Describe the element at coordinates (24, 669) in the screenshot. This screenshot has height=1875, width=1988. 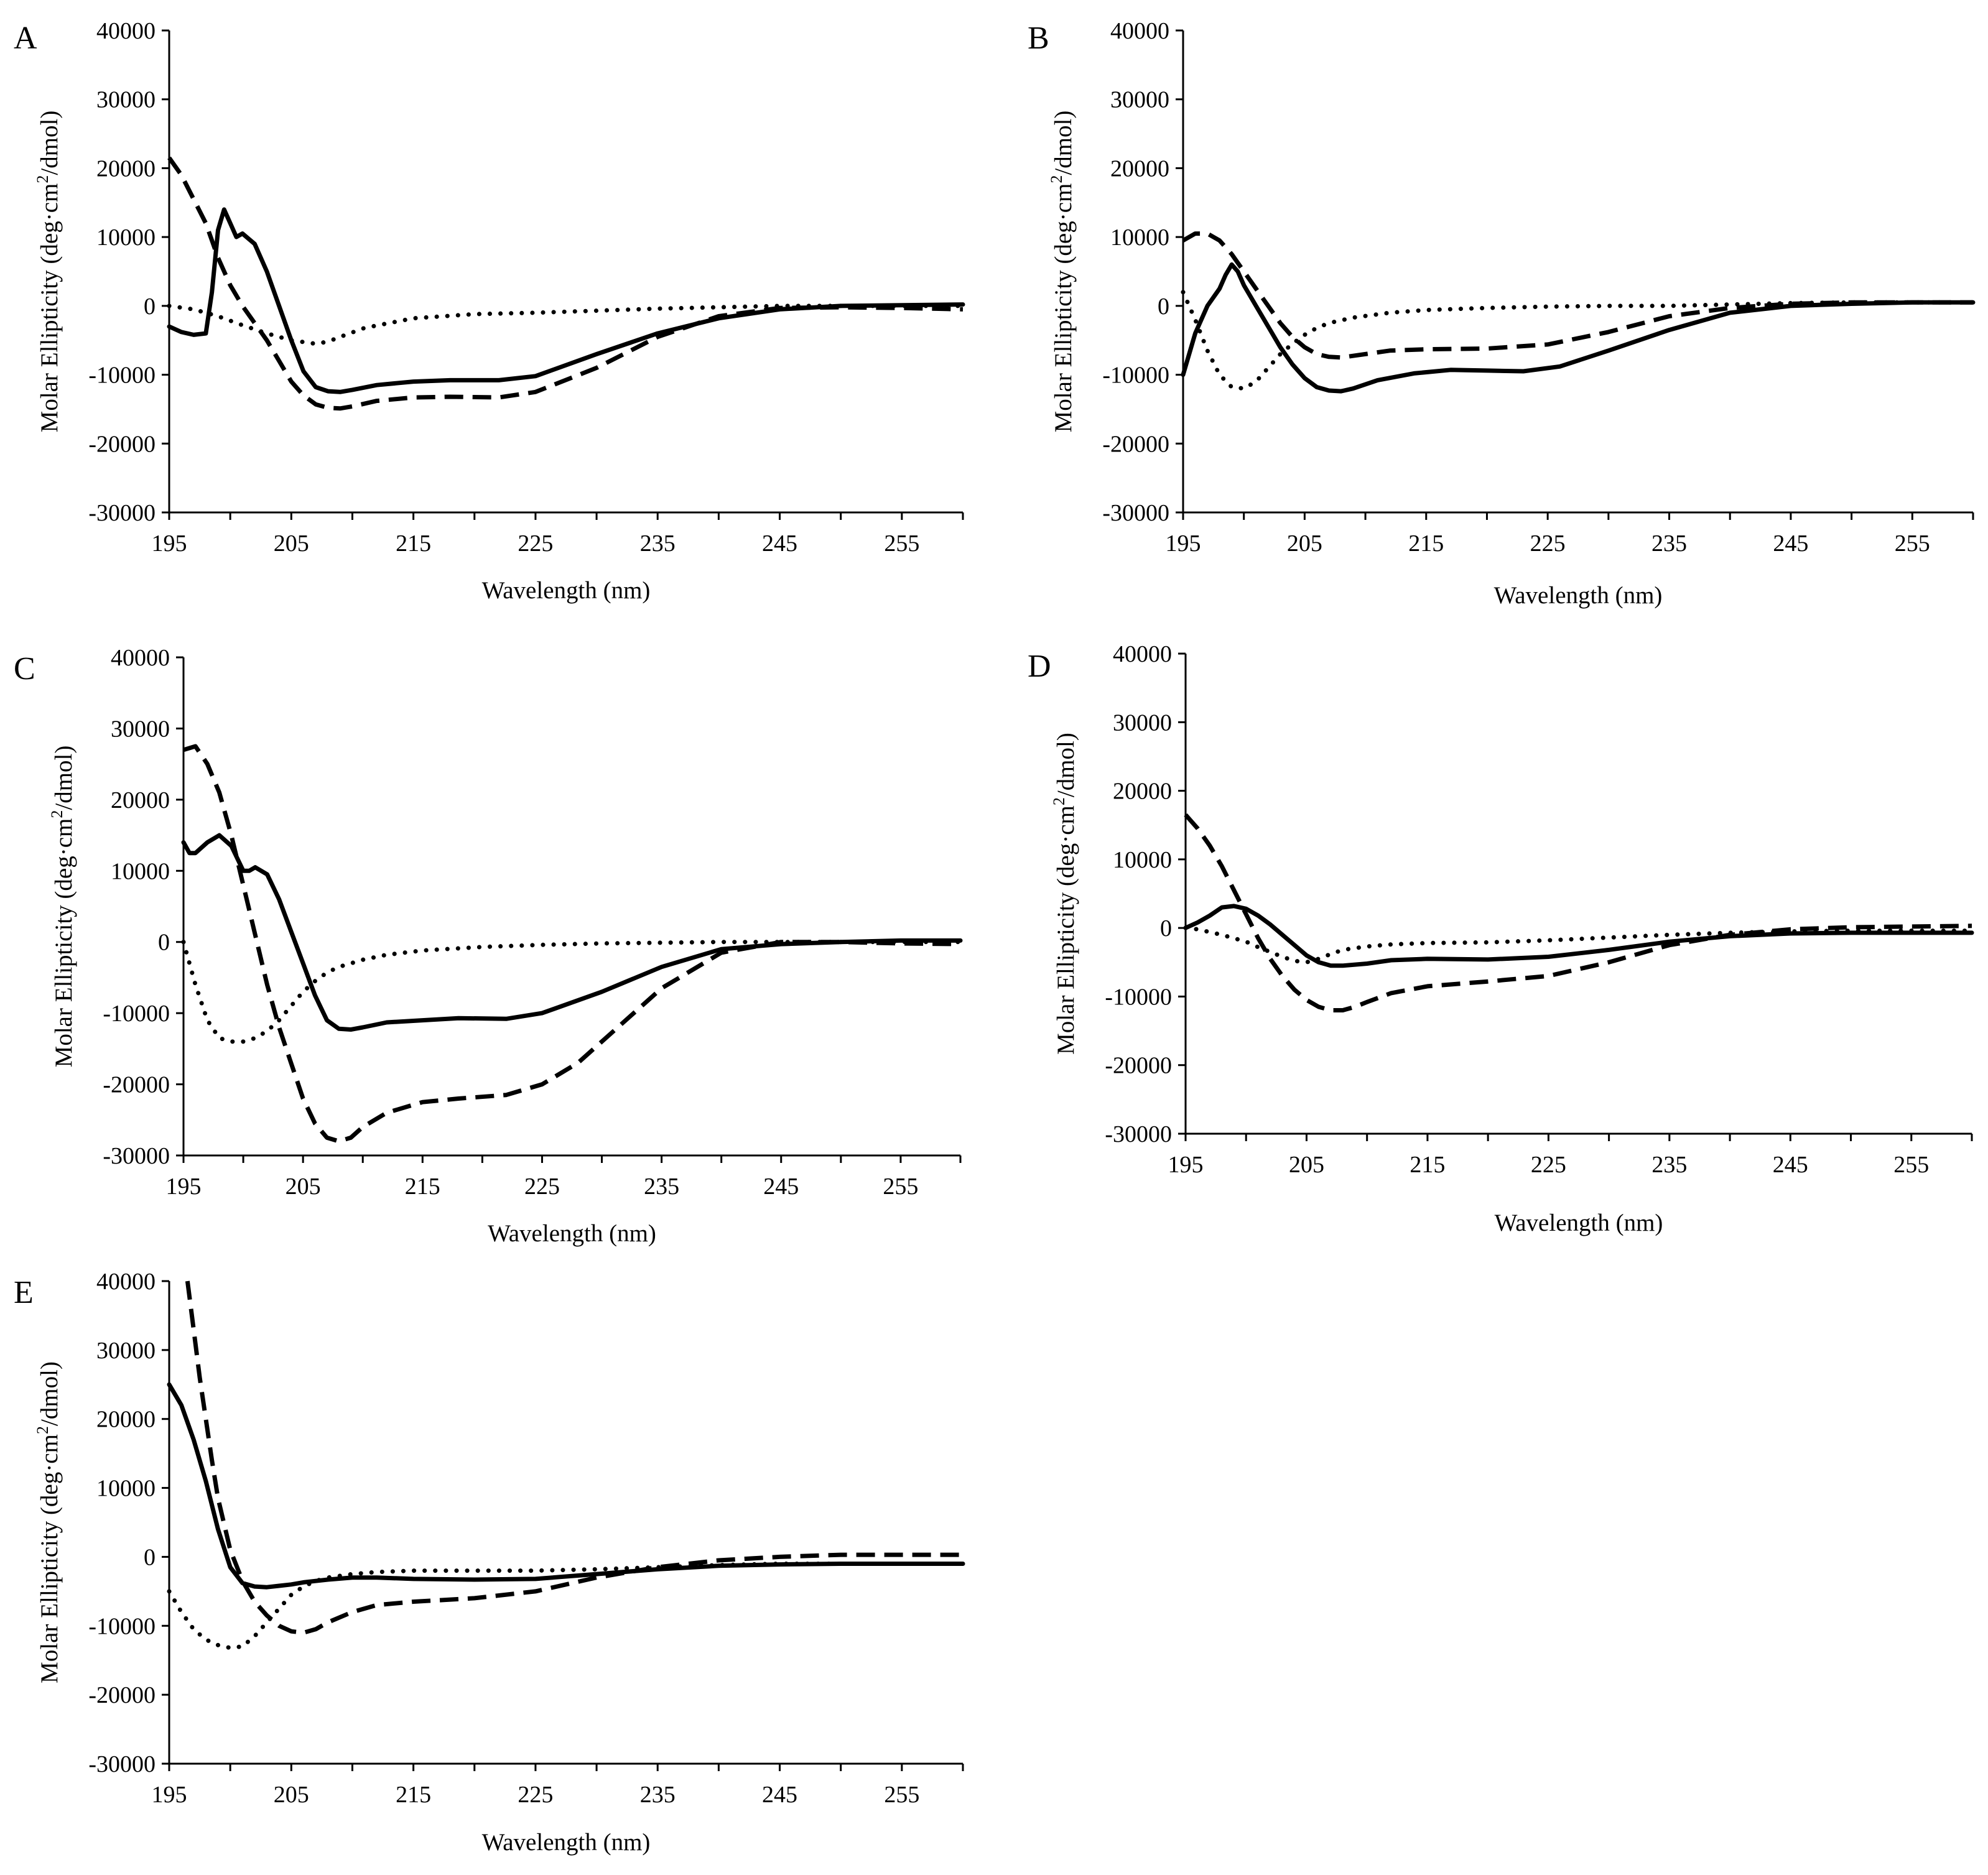
I see `panel-label: C` at that location.